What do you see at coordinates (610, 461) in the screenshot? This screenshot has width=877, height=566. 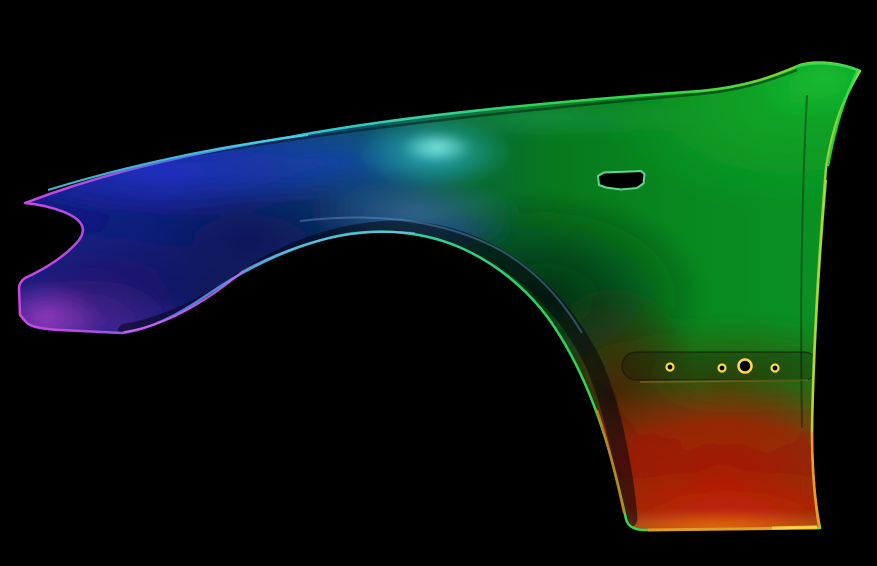 I see `rim-arch-rear-orange` at bounding box center [610, 461].